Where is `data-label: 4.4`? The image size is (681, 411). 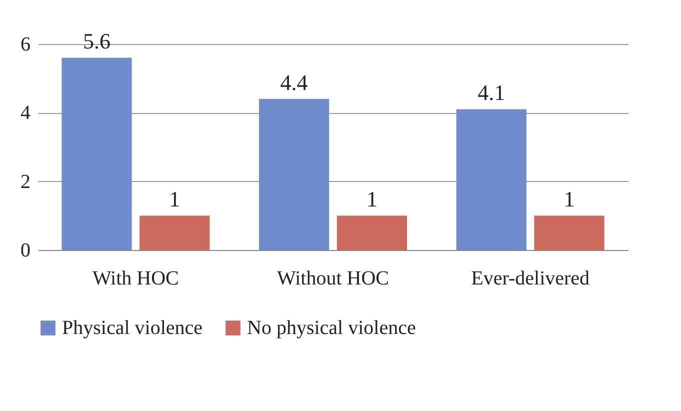
data-label: 4.4 is located at coordinates (294, 82).